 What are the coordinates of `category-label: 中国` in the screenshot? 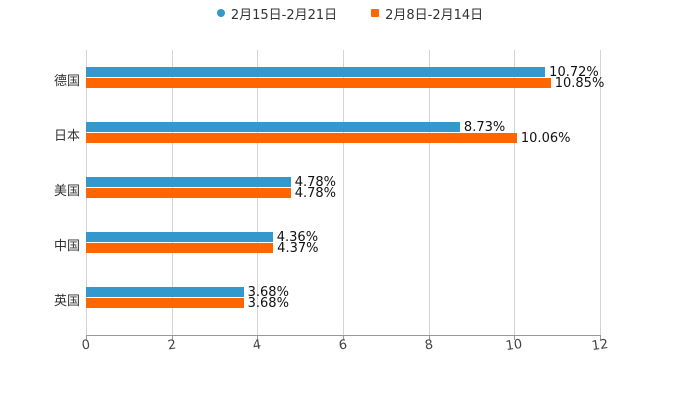 It's located at (66, 246).